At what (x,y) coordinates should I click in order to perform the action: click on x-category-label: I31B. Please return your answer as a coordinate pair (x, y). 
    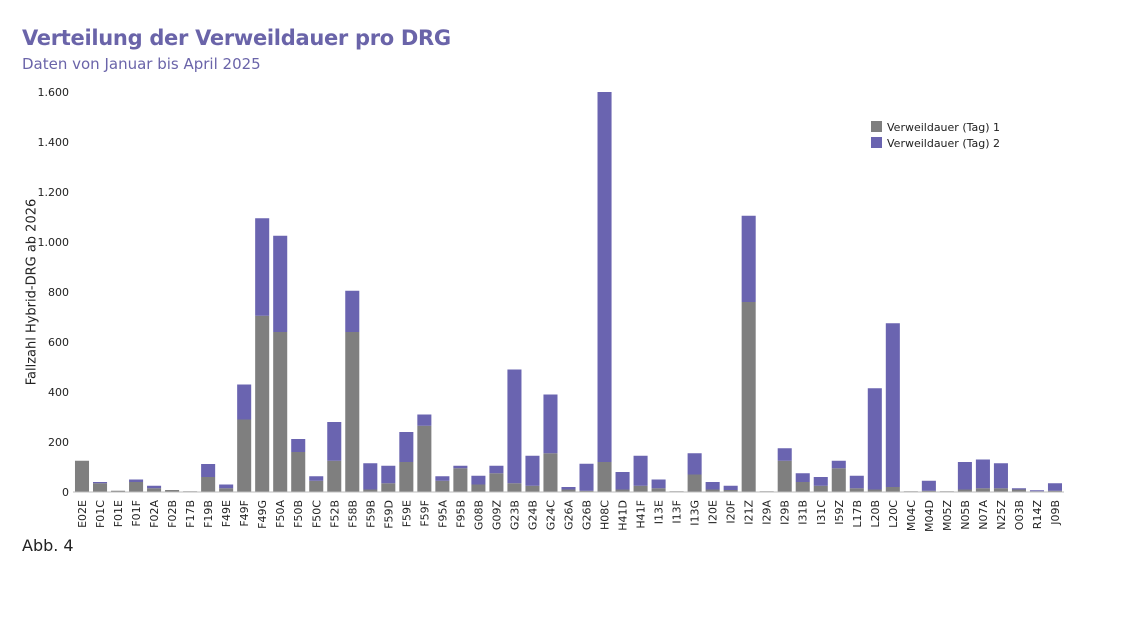
    Looking at the image, I should click on (803, 512).